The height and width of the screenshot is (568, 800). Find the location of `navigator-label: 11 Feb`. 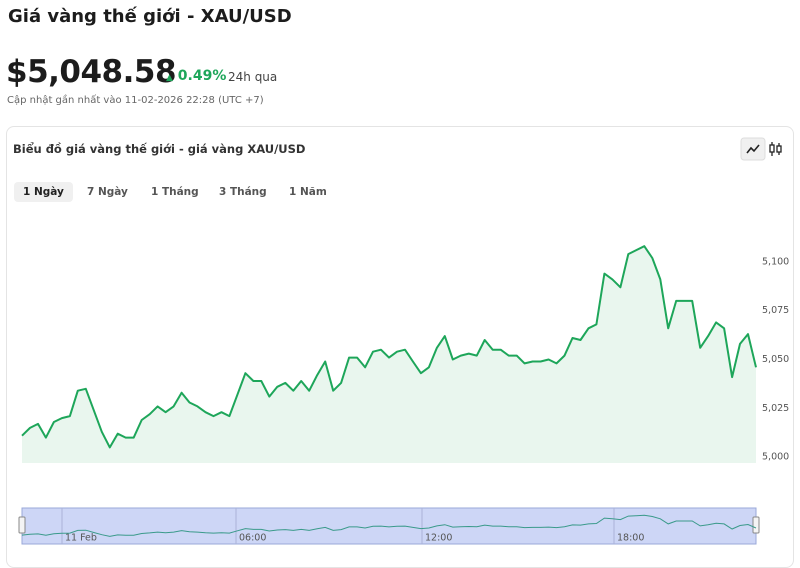

navigator-label: 11 Feb is located at coordinates (81, 538).